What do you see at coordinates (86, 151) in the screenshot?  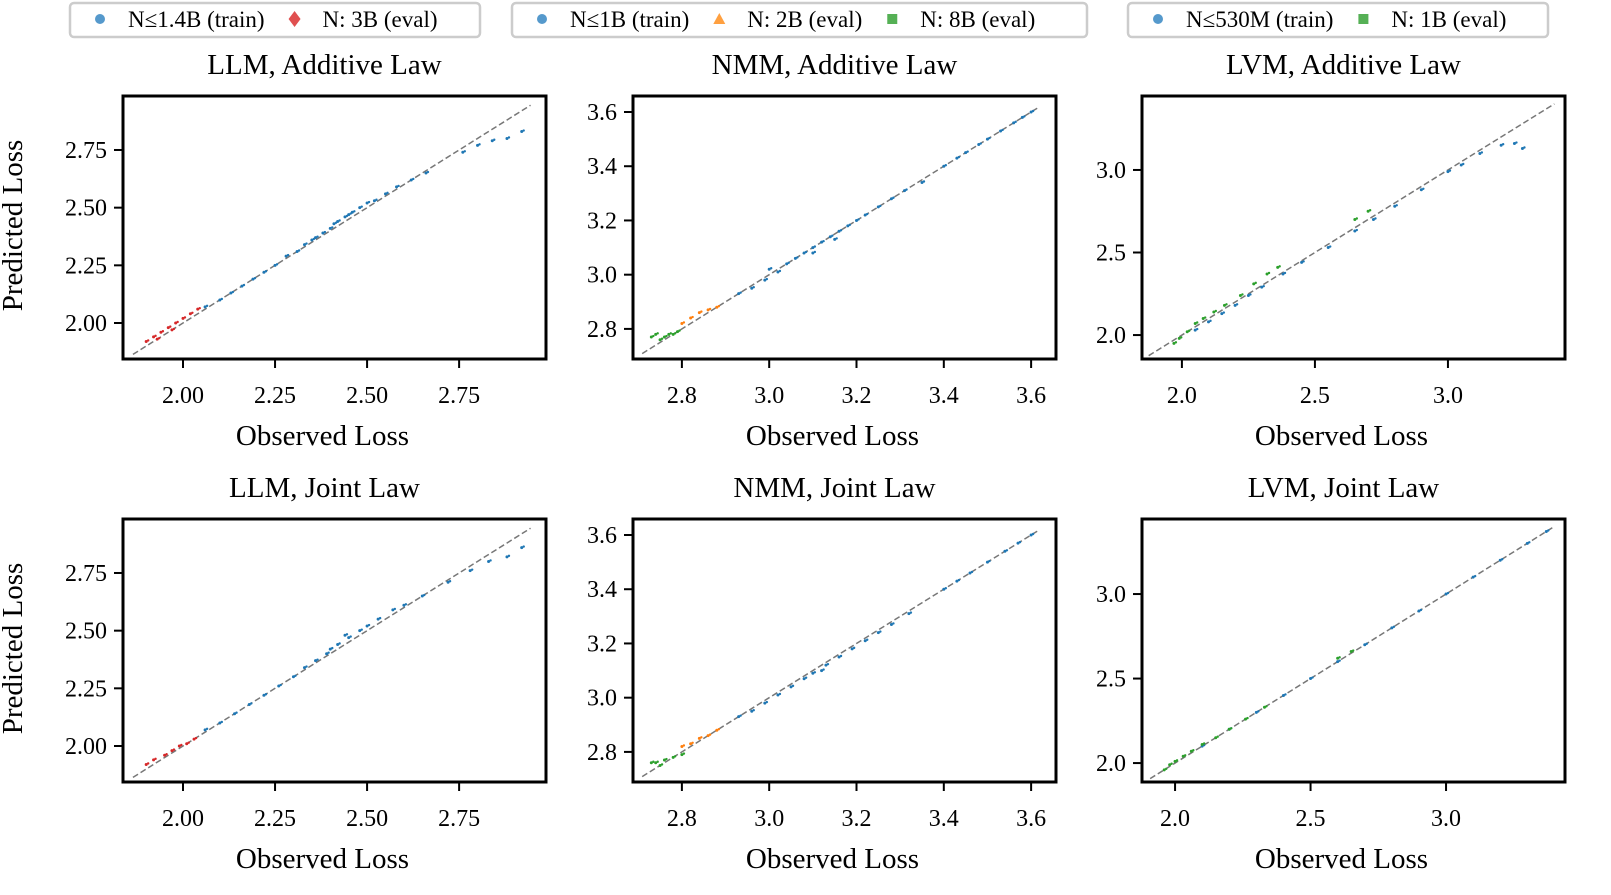 I see `y-tick-label: 2.75` at bounding box center [86, 151].